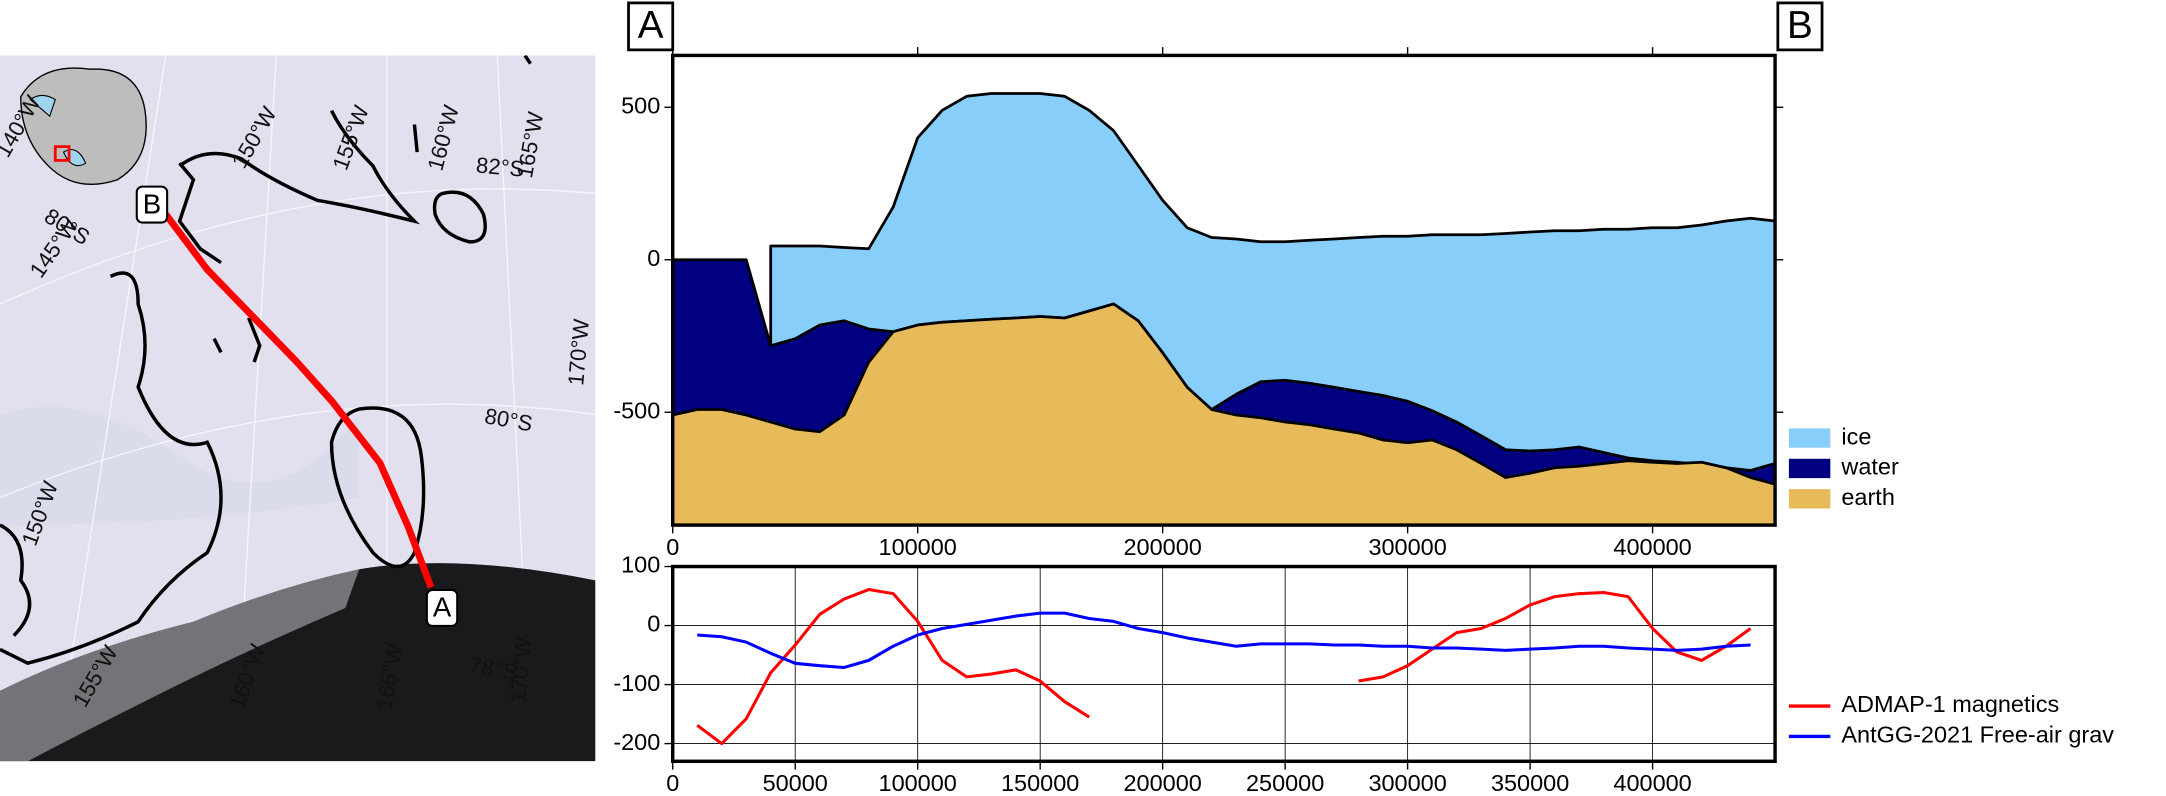 This screenshot has width=2166, height=796. Describe the element at coordinates (1950, 704) in the screenshot. I see `legend-label: ADMAP-1 magnetics` at that location.